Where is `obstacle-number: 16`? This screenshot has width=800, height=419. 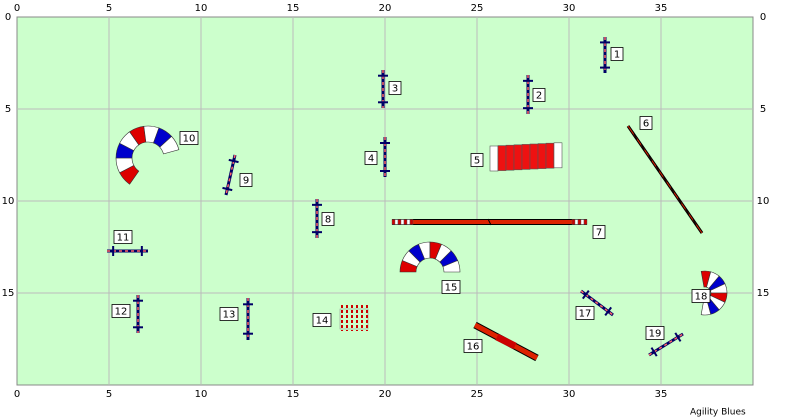 obstacle-number: 16 is located at coordinates (473, 347).